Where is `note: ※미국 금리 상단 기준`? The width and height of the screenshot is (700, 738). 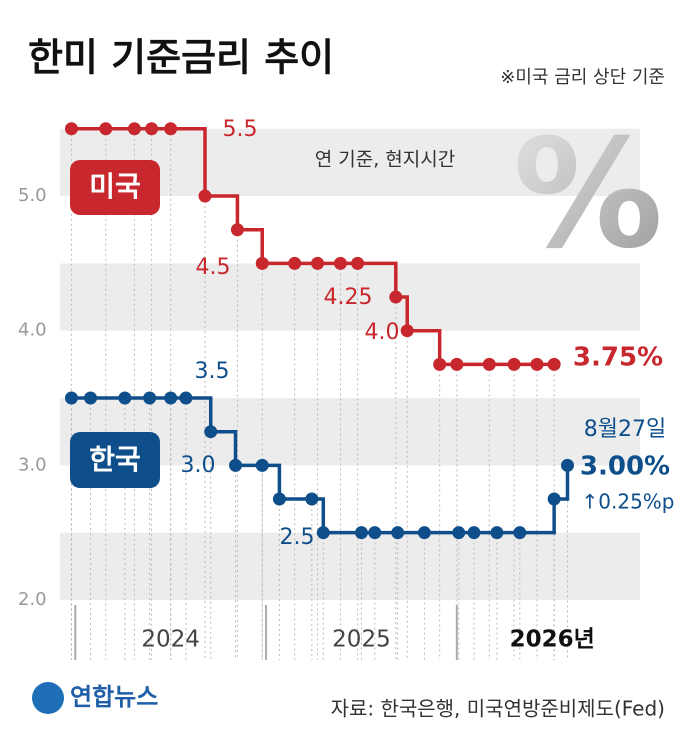
note: ※미국 금리 상단 기준 is located at coordinates (582, 77).